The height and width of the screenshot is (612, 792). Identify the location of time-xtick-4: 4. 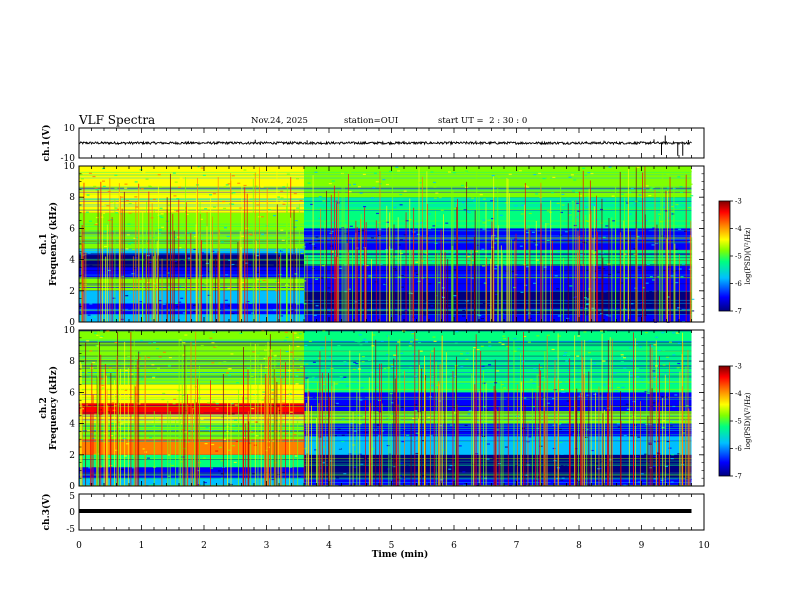
(329, 546).